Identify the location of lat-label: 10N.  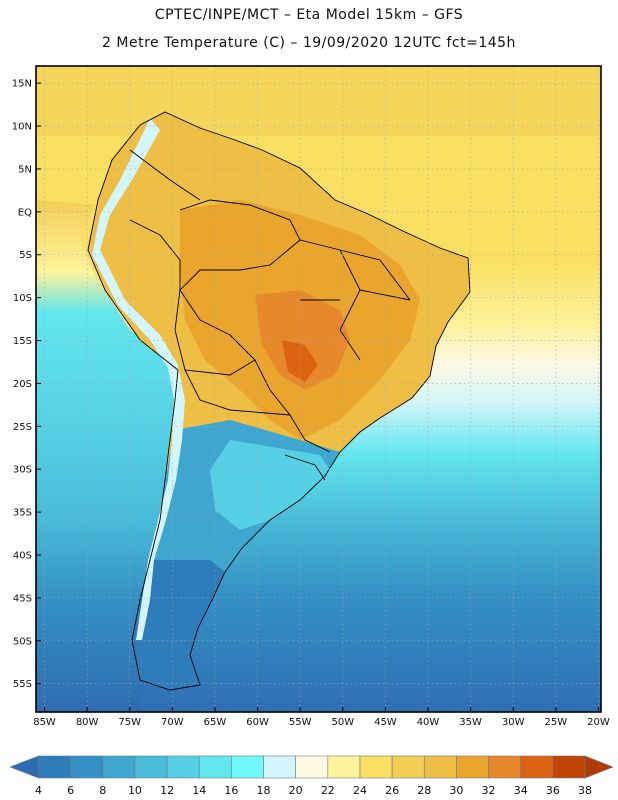
(22, 127).